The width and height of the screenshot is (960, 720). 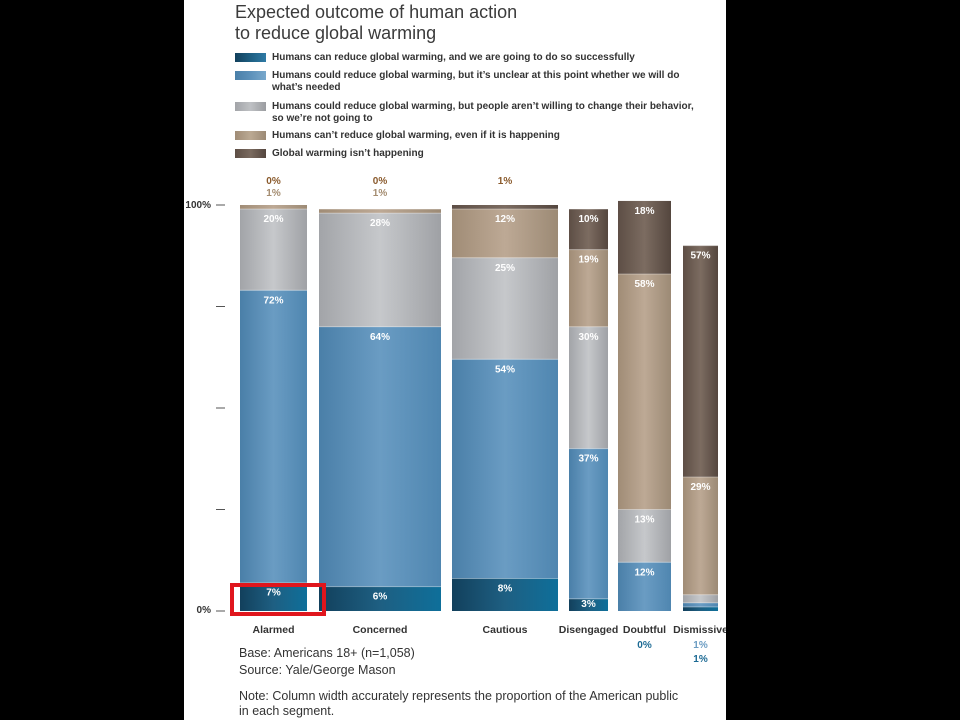 I want to click on category-label: Disengaged, so click(x=589, y=630).